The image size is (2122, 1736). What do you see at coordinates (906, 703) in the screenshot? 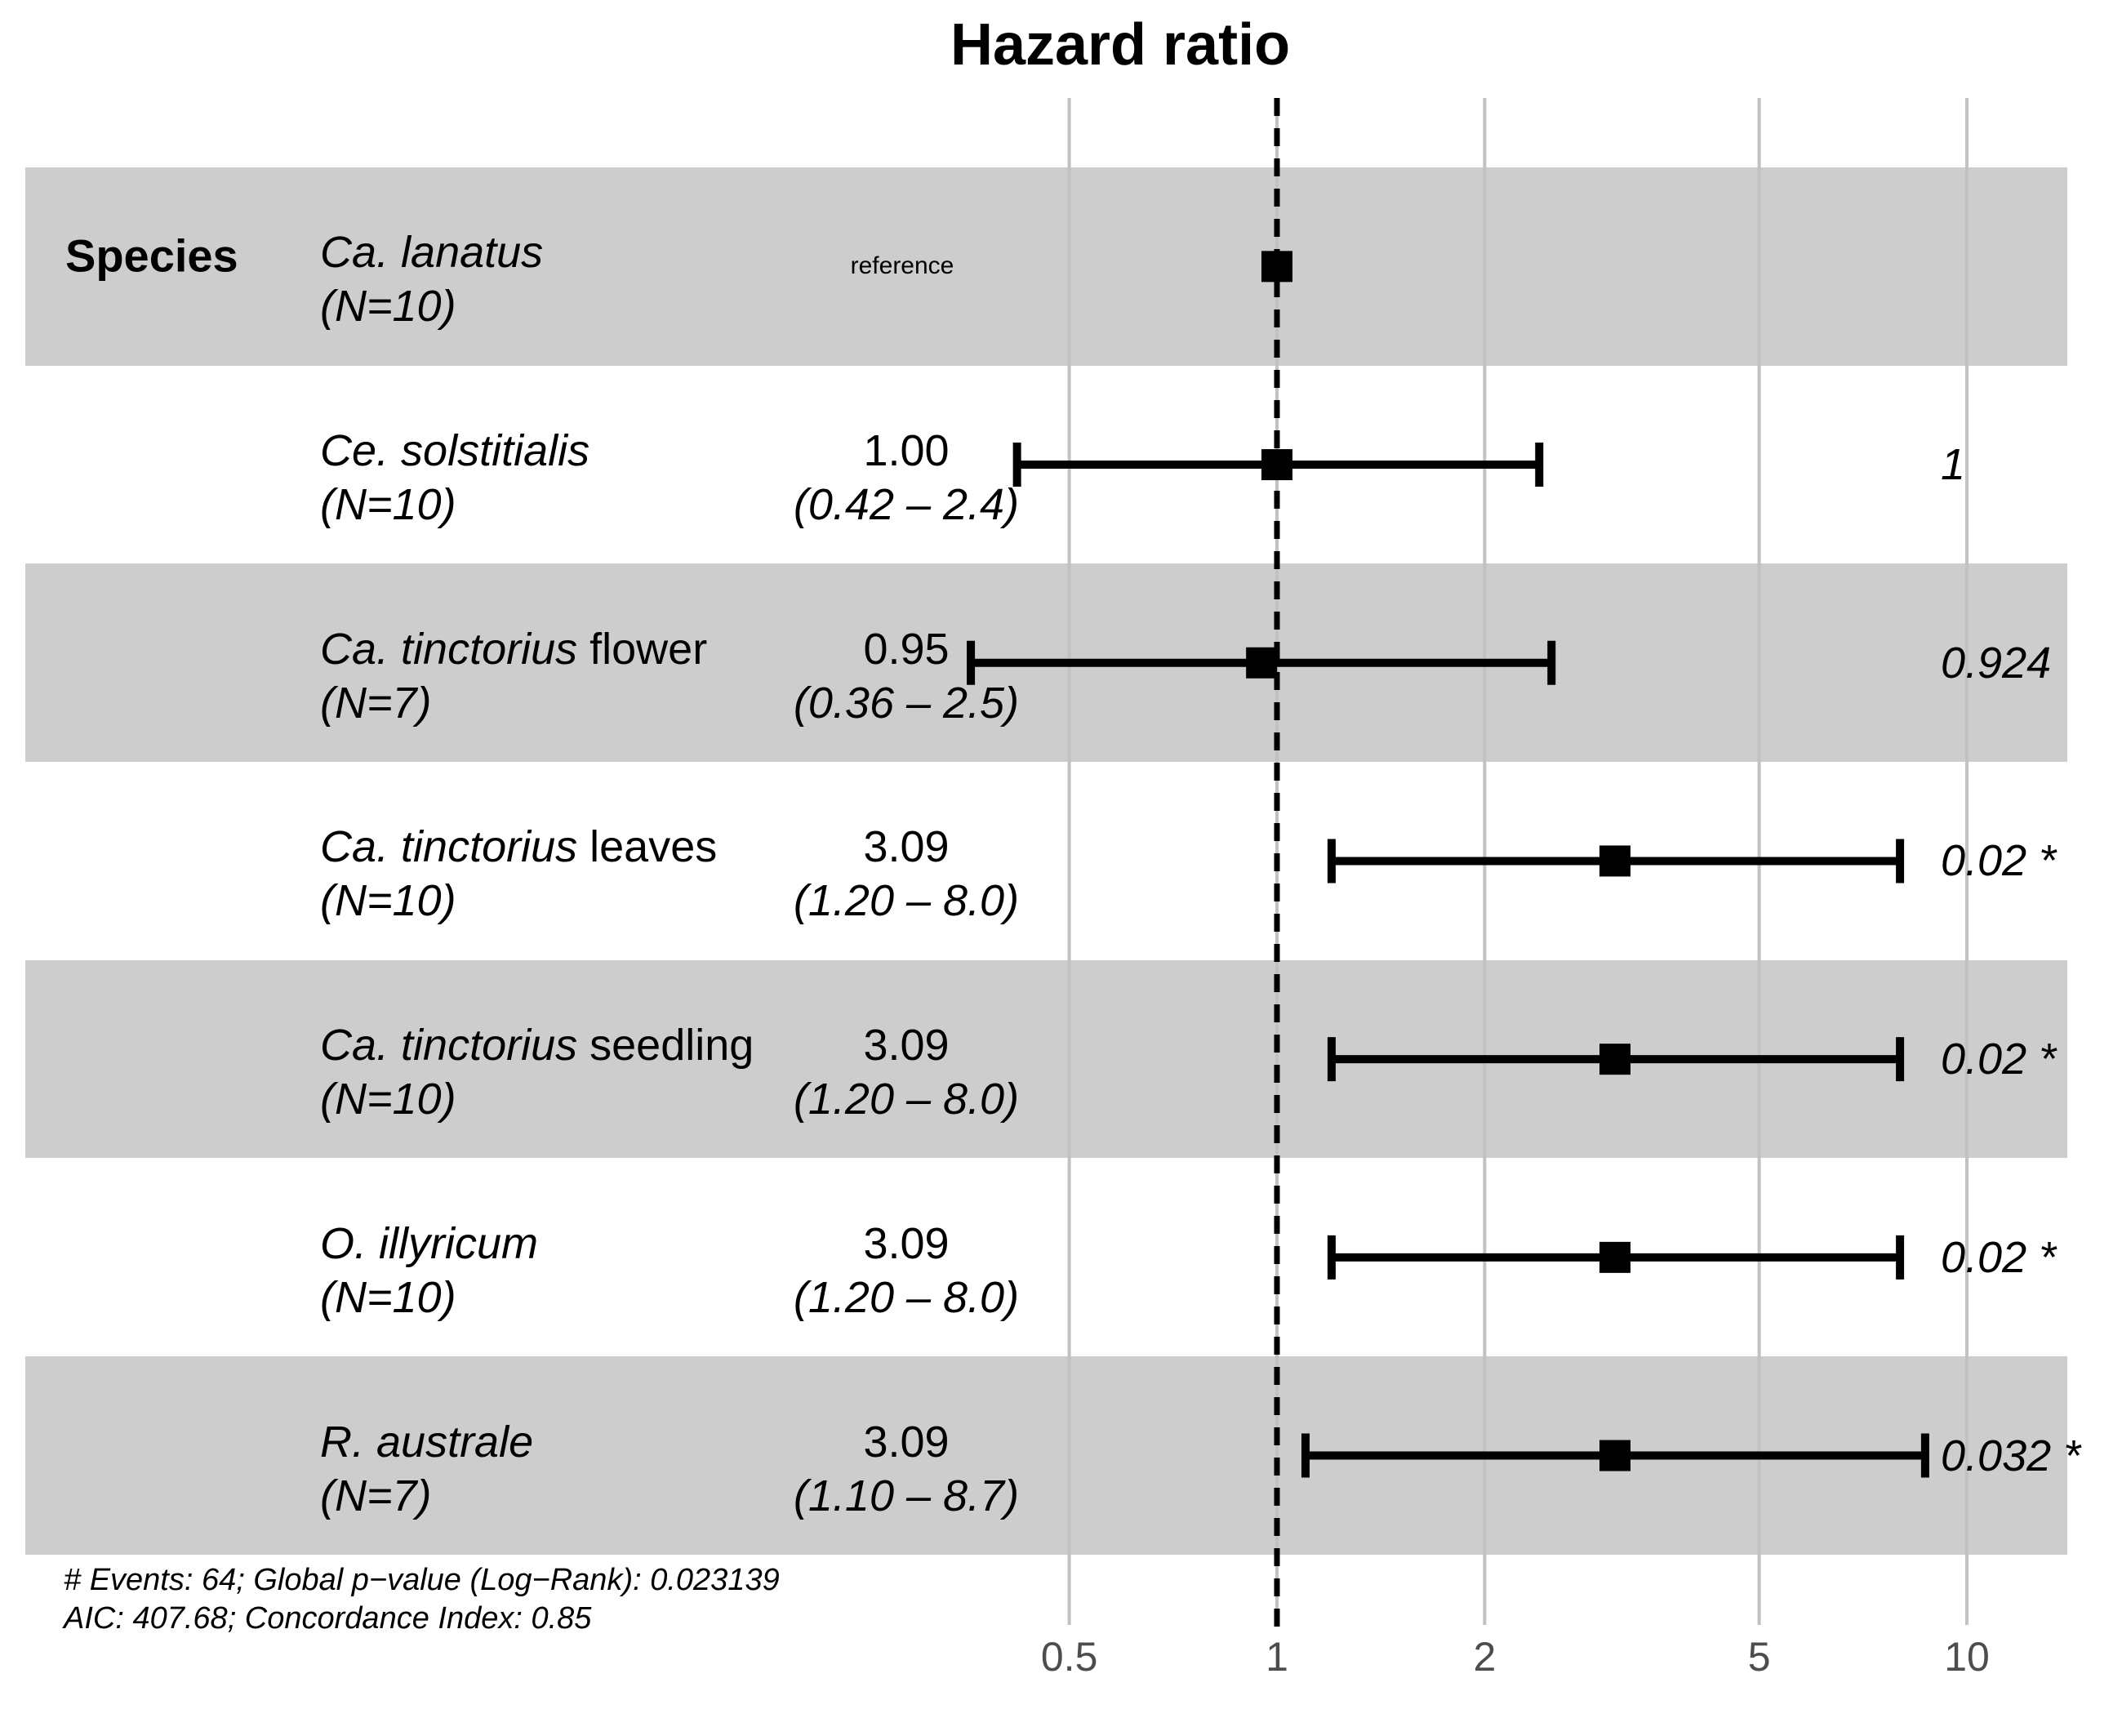
I see `confidence-interval-label: (0.36 – 2.5)` at bounding box center [906, 703].